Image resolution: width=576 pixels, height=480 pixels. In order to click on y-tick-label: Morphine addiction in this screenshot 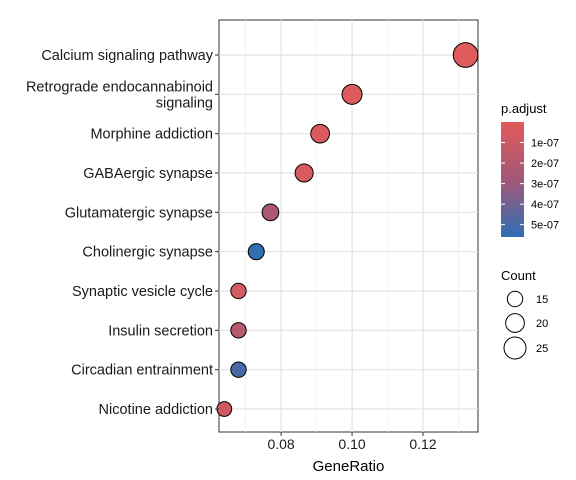, I will do `click(151, 135)`.